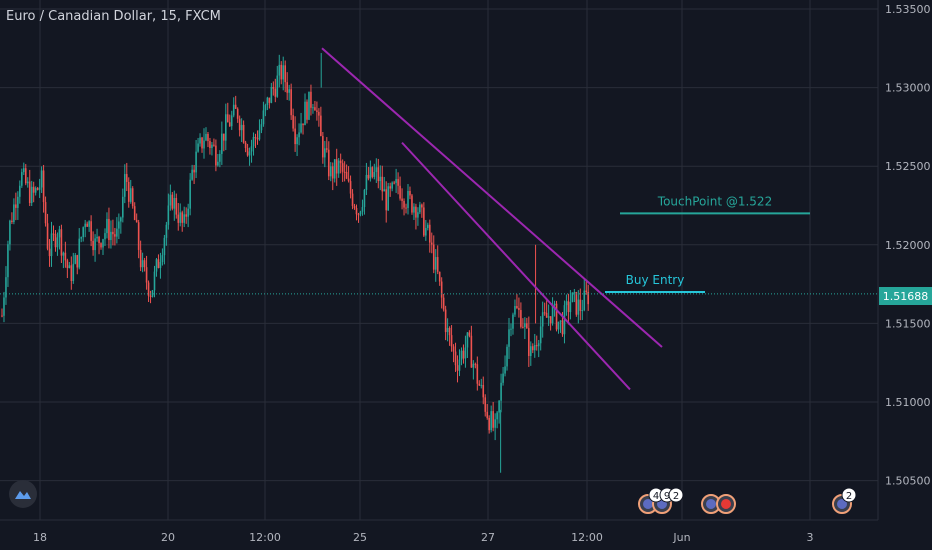 Image resolution: width=932 pixels, height=550 pixels. Describe the element at coordinates (40, 537) in the screenshot. I see `x-tick-label: 18` at that location.